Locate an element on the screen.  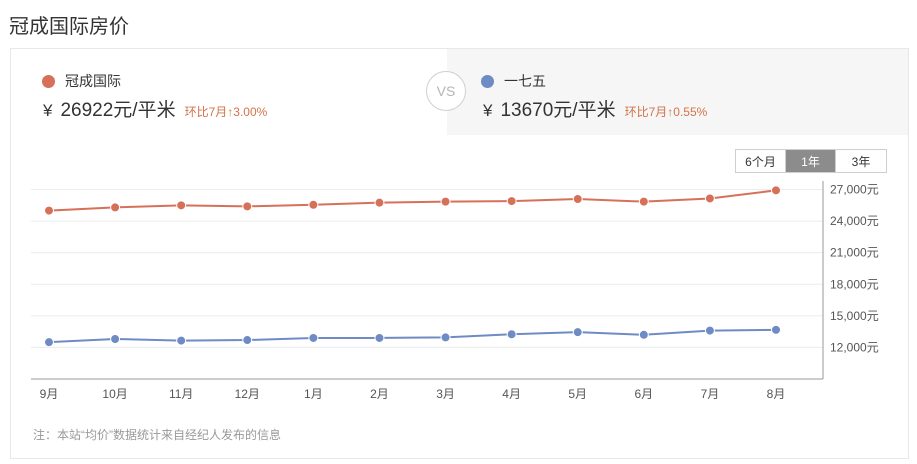
y-tick-label: 18,000元 is located at coordinates (854, 284).